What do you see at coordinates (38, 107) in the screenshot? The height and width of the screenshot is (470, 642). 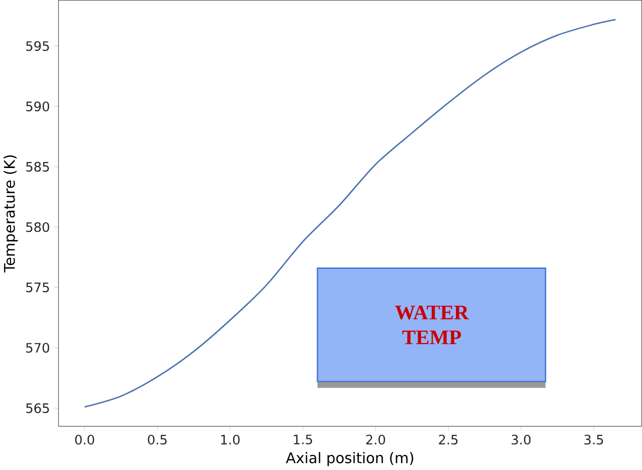 I see `y-tick-label: 590` at bounding box center [38, 107].